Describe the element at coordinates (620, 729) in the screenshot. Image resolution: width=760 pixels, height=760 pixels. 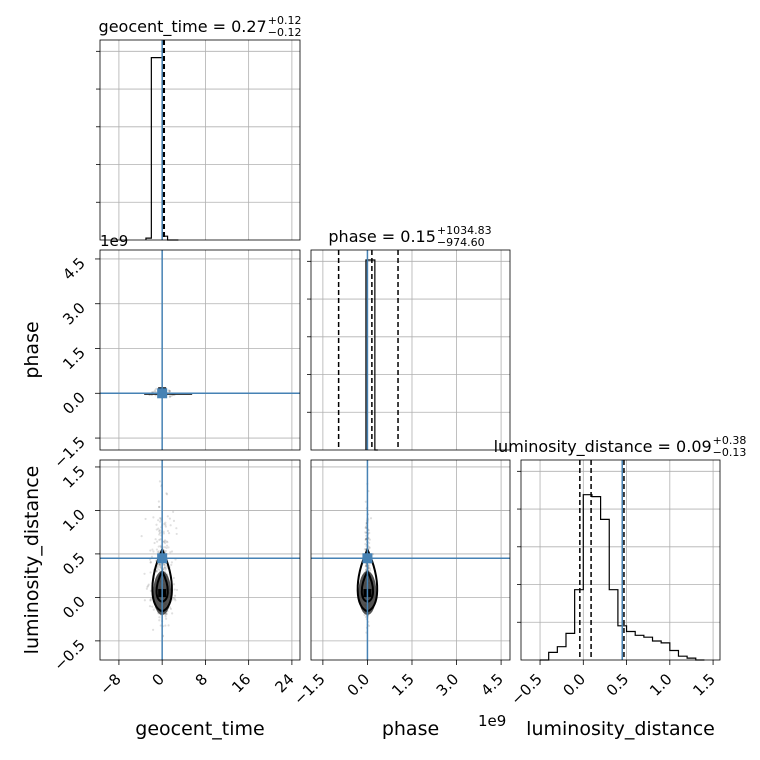
I see `x-axis-label-luminosity_distance: luminosity_distance` at that location.